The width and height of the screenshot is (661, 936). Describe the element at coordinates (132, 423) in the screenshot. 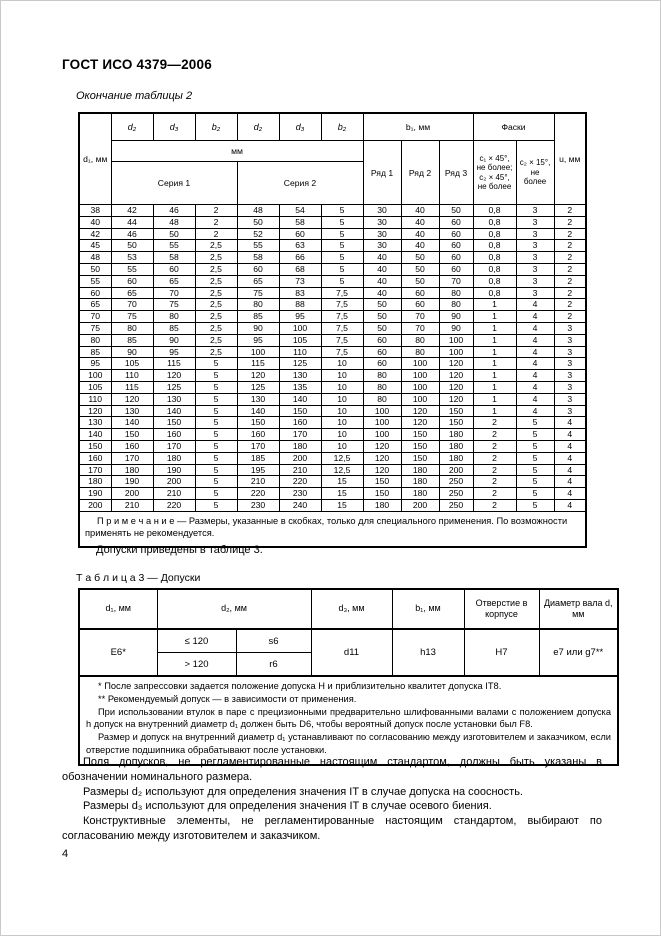

I see `table2-cell: 140` at that location.